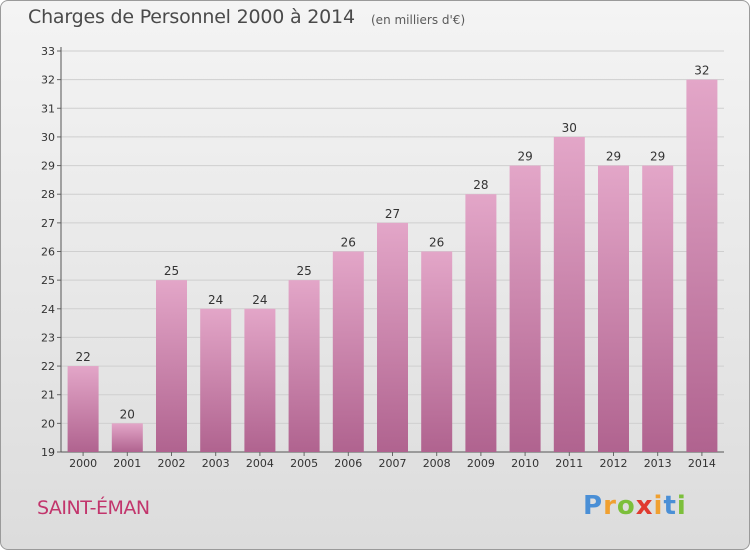  What do you see at coordinates (702, 463) in the screenshot?
I see `x-tick-label-2014: 2014` at bounding box center [702, 463].